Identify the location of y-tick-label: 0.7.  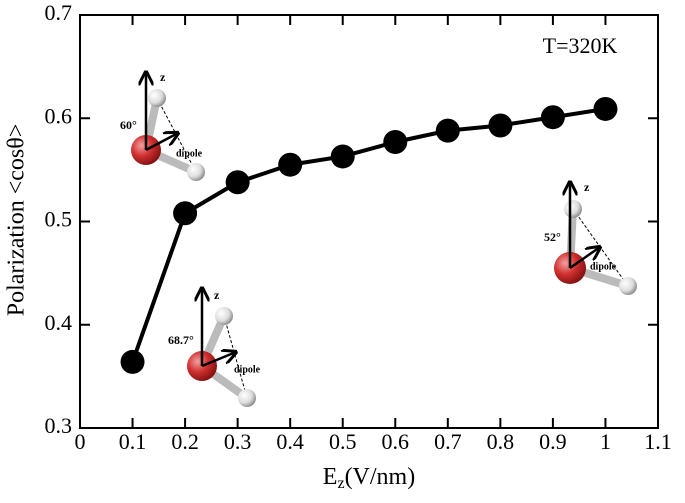
(59, 12).